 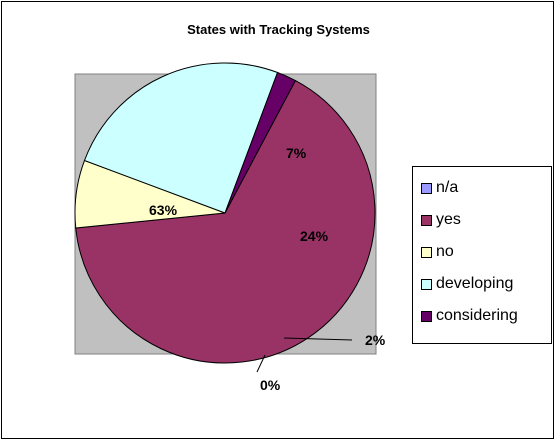 I want to click on legend-item-considering: considering, so click(x=469, y=316).